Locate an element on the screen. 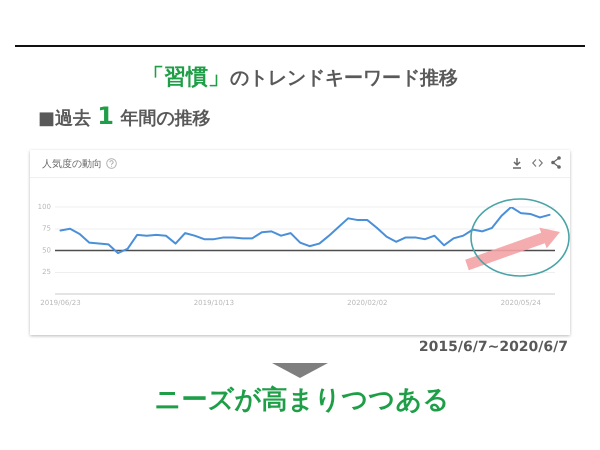 This screenshot has width=600, height=450. text: 2015/6/7~2020/6/7 is located at coordinates (493, 347).